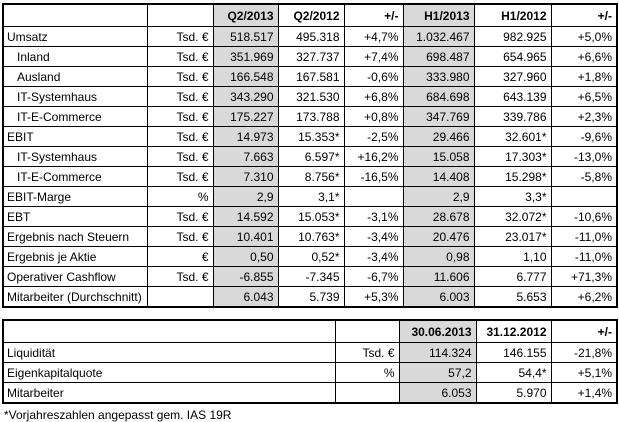 The width and height of the screenshot is (619, 422). What do you see at coordinates (584, 352) in the screenshot?
I see `value-cell: -21,8%` at bounding box center [584, 352].